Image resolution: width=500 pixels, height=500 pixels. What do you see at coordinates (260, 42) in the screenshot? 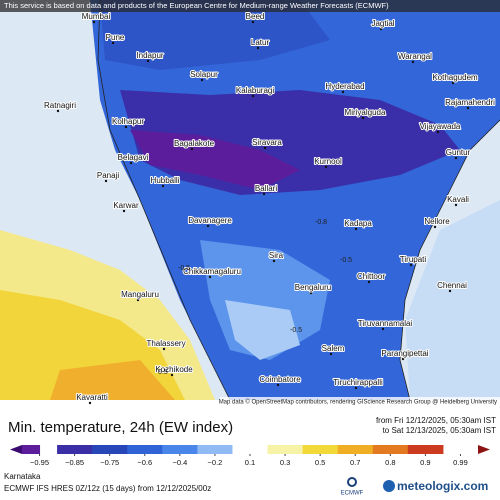
I see `city-label: Latur` at bounding box center [260, 42].